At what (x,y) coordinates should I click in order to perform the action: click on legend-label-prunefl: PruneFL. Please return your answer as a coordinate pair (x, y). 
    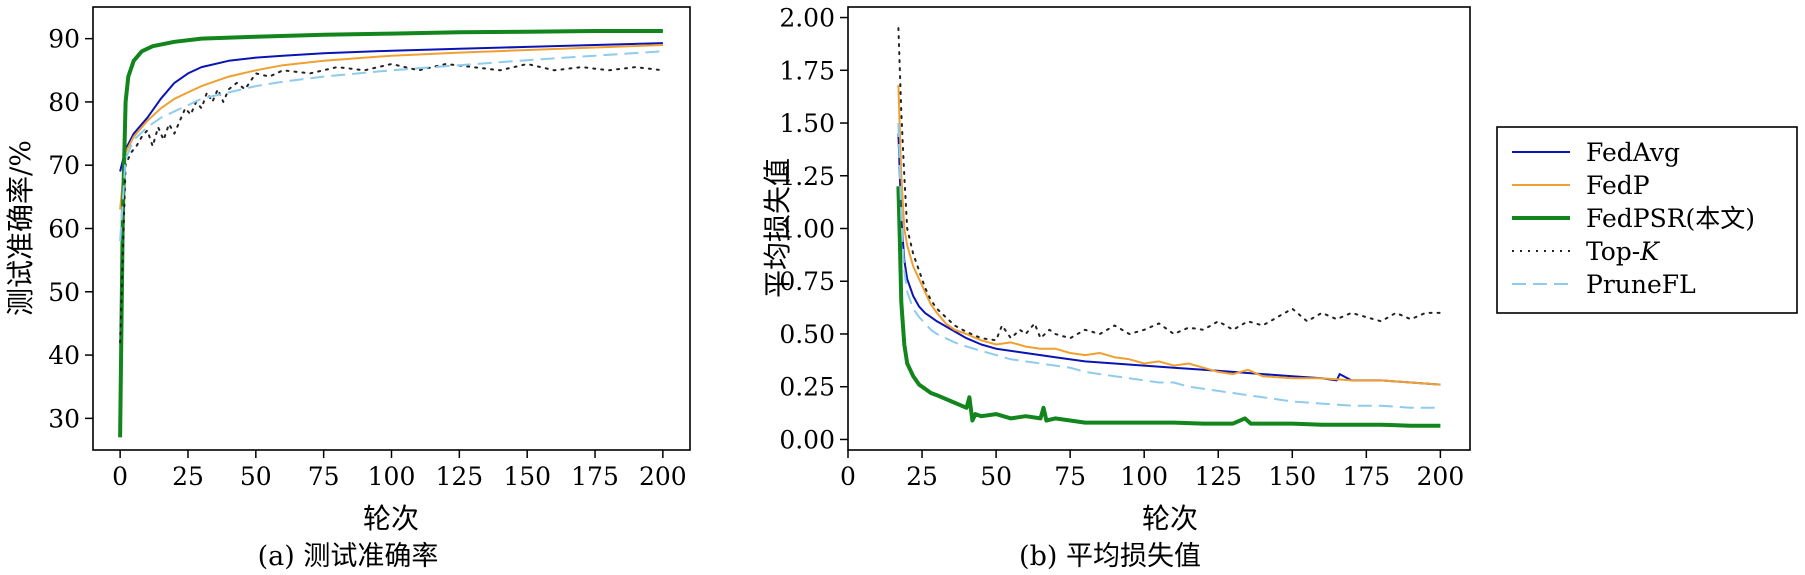
    Looking at the image, I should click on (1641, 284).